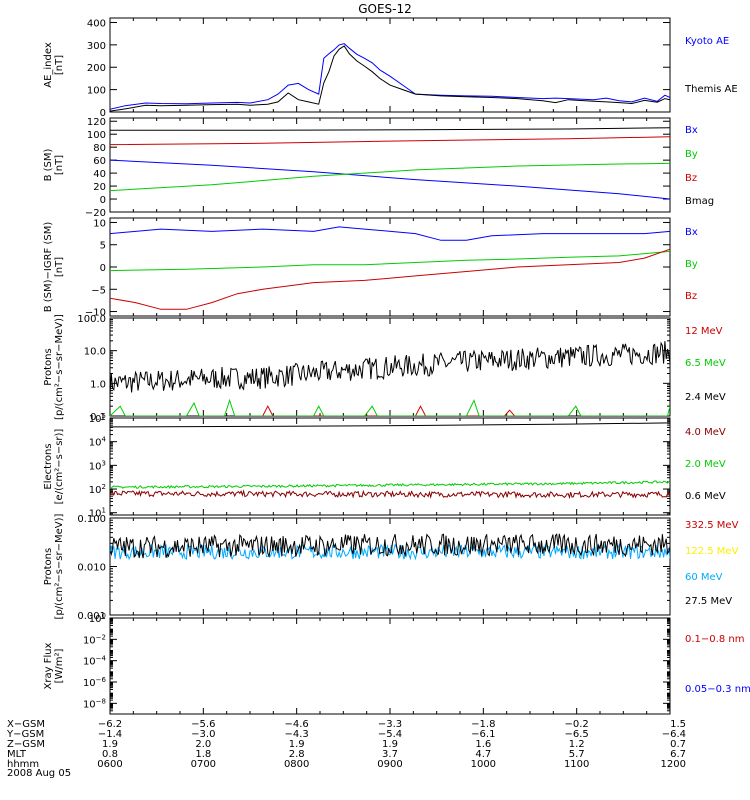 This screenshot has width=750, height=800. Describe the element at coordinates (297, 754) in the screenshot. I see `x-row-value: 2.8` at that location.